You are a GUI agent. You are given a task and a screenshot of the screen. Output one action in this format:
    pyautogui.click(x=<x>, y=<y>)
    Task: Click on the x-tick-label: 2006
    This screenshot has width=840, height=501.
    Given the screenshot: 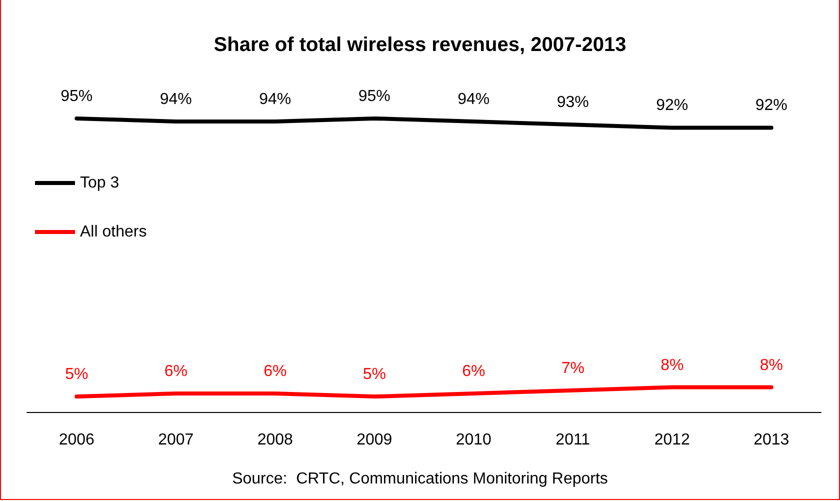 What is the action you would take?
    pyautogui.click(x=76, y=440)
    